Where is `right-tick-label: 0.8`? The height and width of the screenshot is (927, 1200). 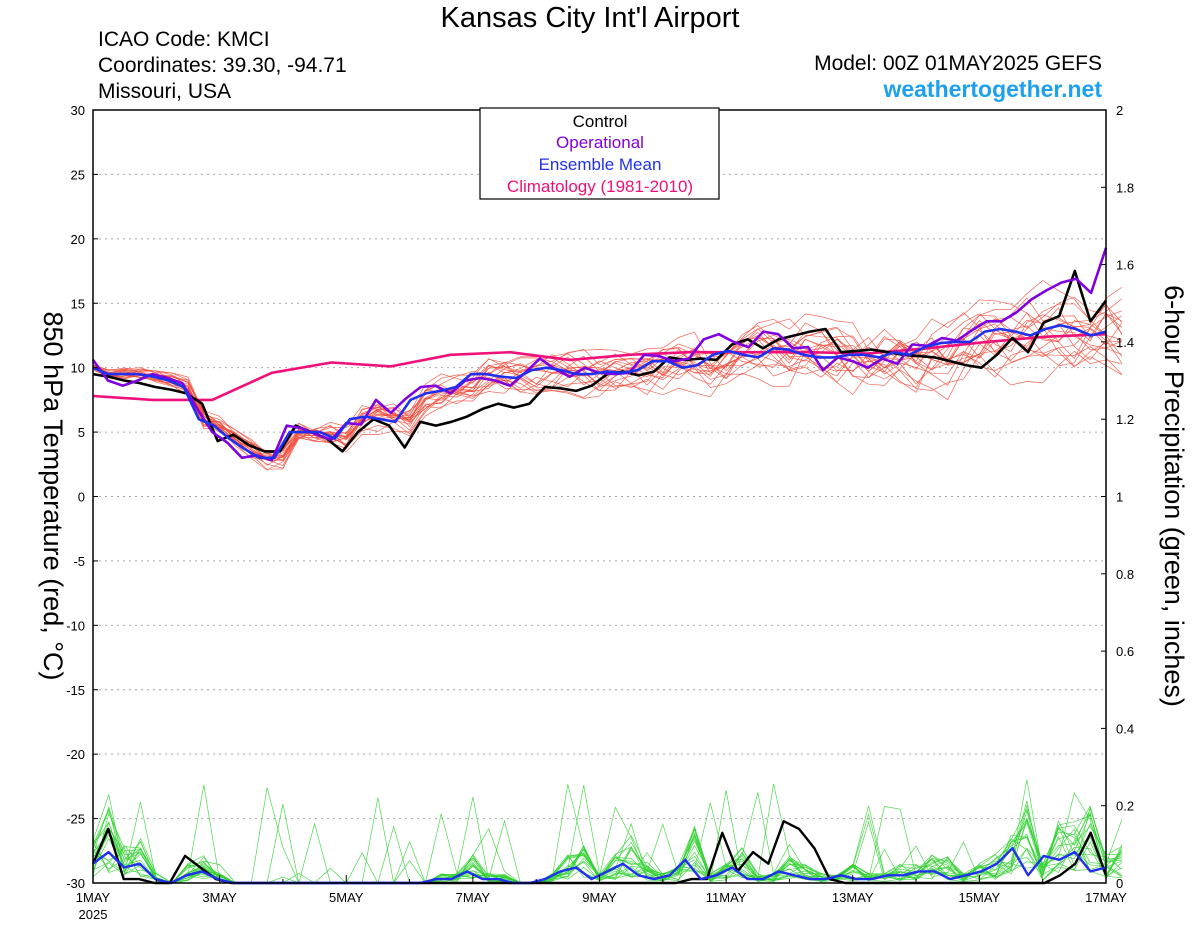
right-tick-label: 0.8 is located at coordinates (1125, 574).